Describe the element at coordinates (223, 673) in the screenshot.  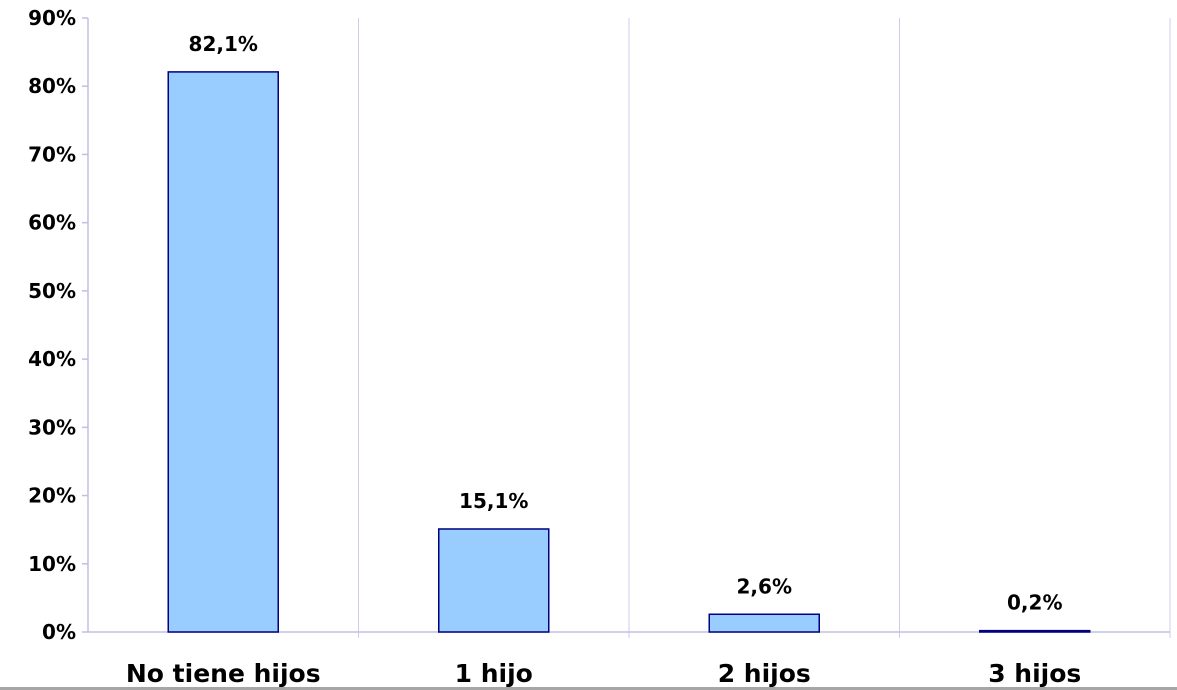
I see `x-tick-label: No tiene hijos` at that location.